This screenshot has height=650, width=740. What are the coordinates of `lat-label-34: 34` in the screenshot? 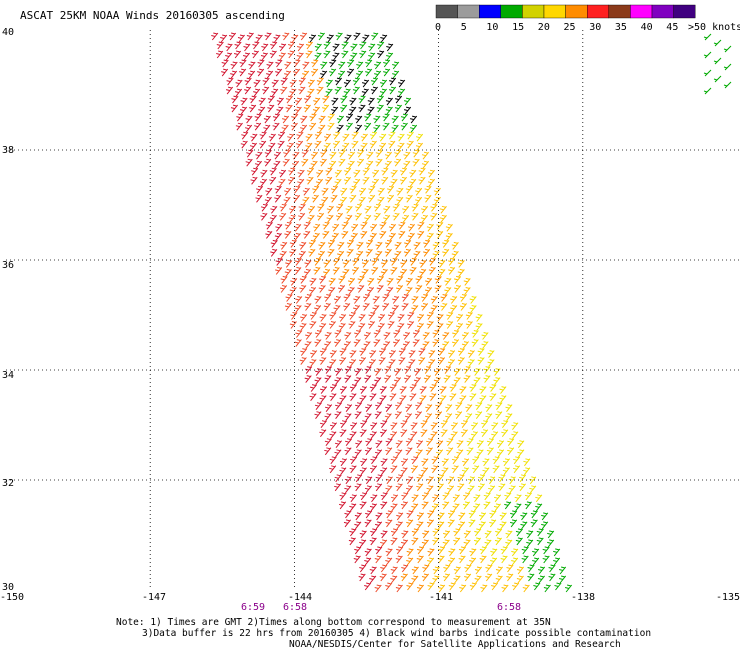 It's located at (8, 375).